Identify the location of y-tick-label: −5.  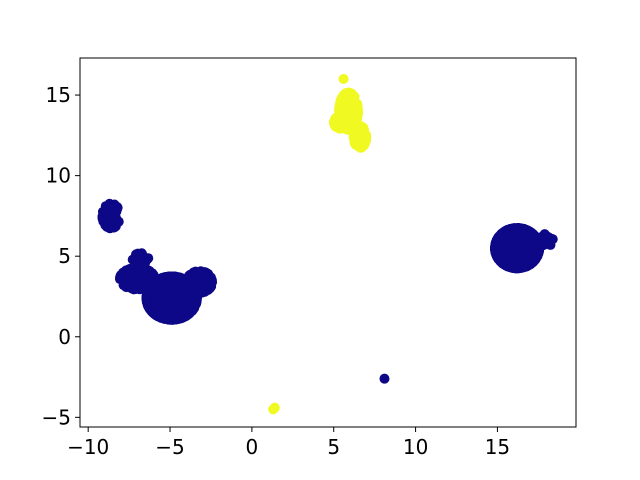
(56, 417).